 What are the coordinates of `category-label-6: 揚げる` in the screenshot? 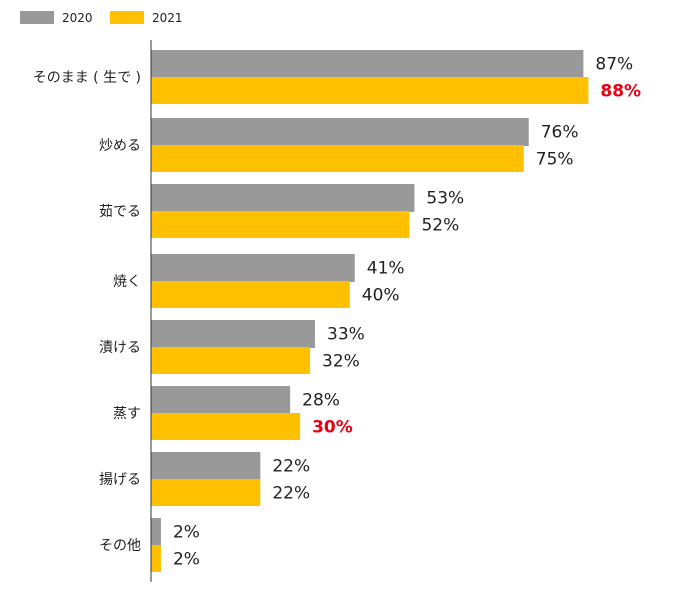 It's located at (120, 479).